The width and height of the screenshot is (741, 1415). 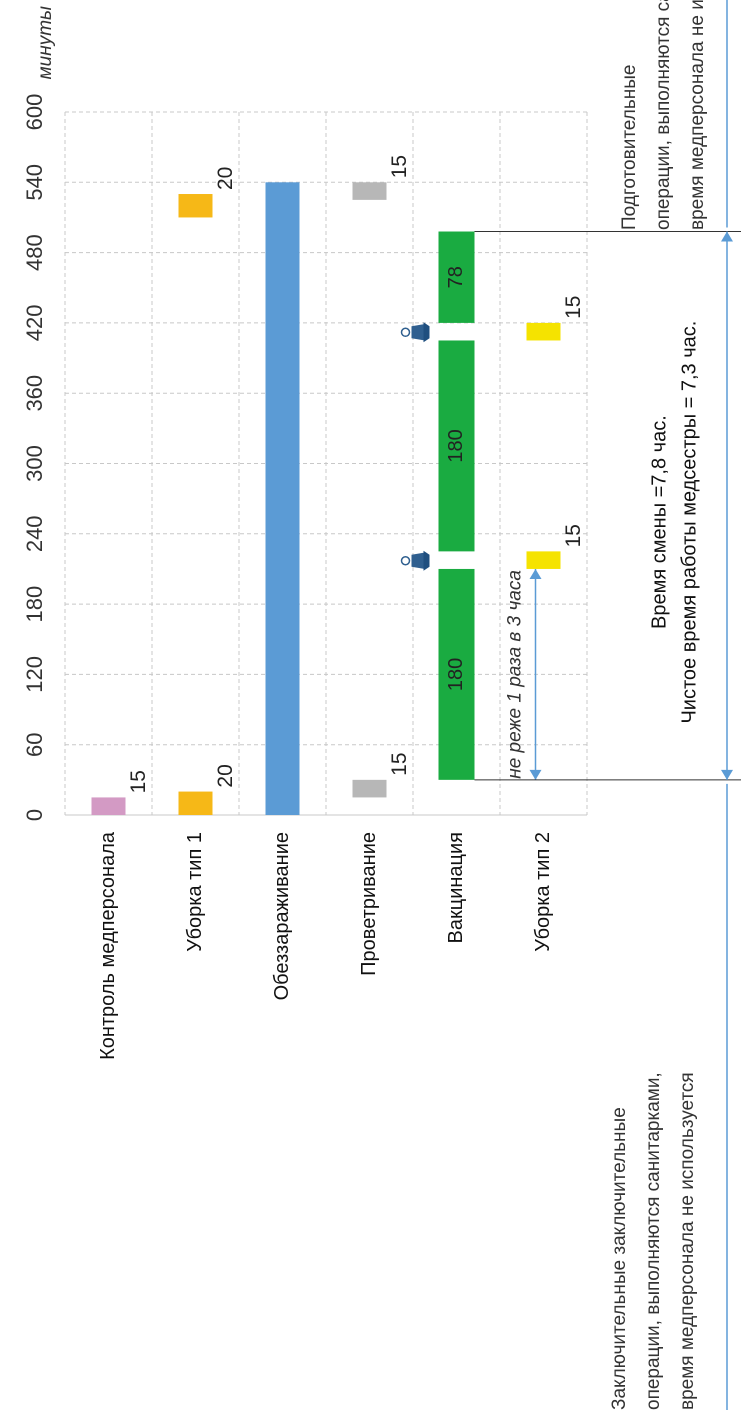 What do you see at coordinates (45, 42) in the screenshot?
I see `axis-unit-label: минуты` at bounding box center [45, 42].